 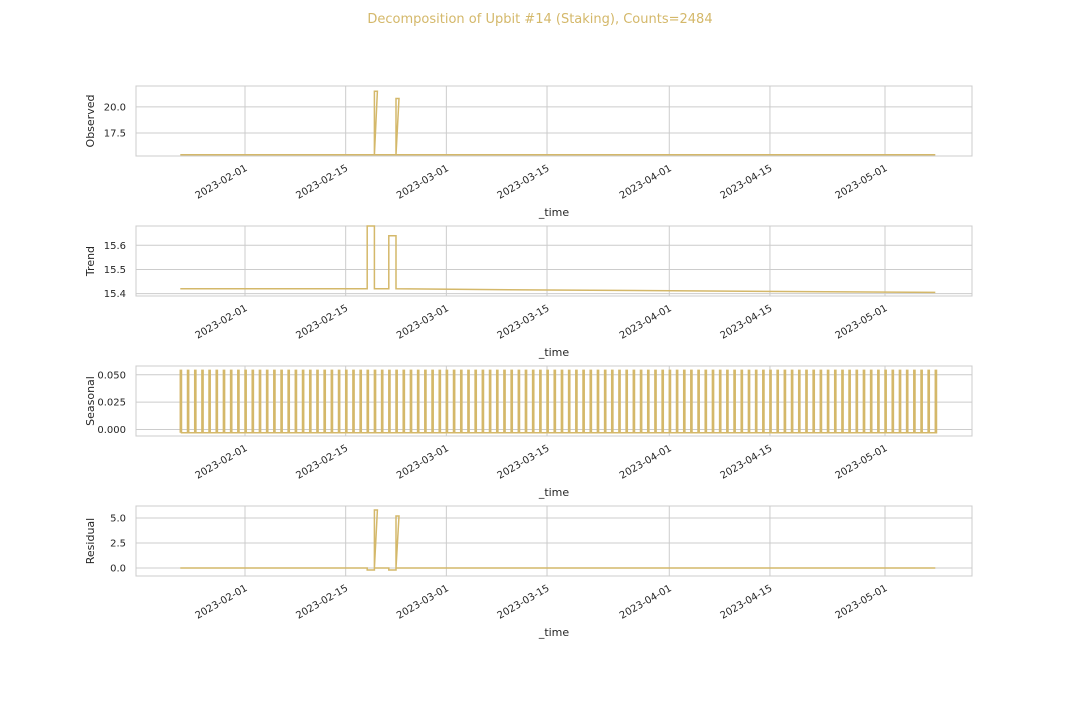 What do you see at coordinates (118, 544) in the screenshot?
I see `y-tick-label: 2.5` at bounding box center [118, 544].